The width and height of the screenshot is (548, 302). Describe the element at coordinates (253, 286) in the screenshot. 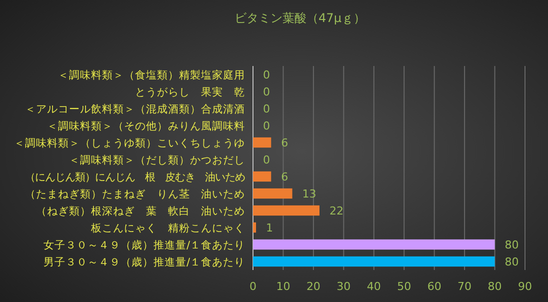

I see `x-tick-label: 0` at that location.